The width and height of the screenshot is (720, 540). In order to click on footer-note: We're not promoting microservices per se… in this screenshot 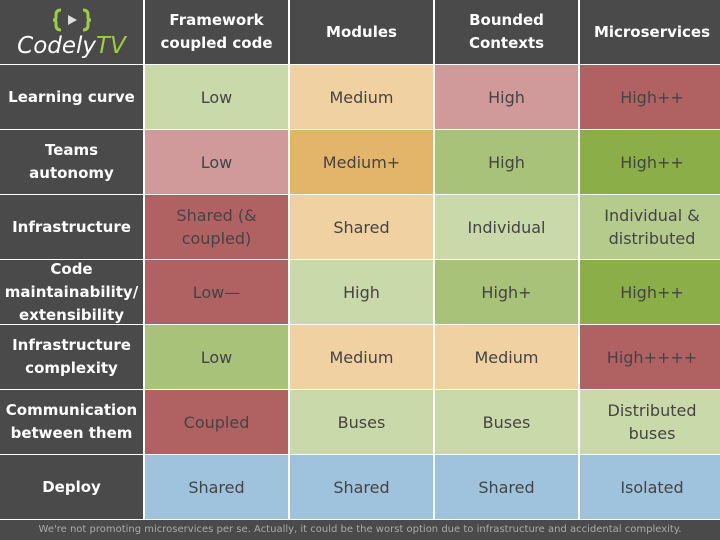, I will do `click(360, 529)`.